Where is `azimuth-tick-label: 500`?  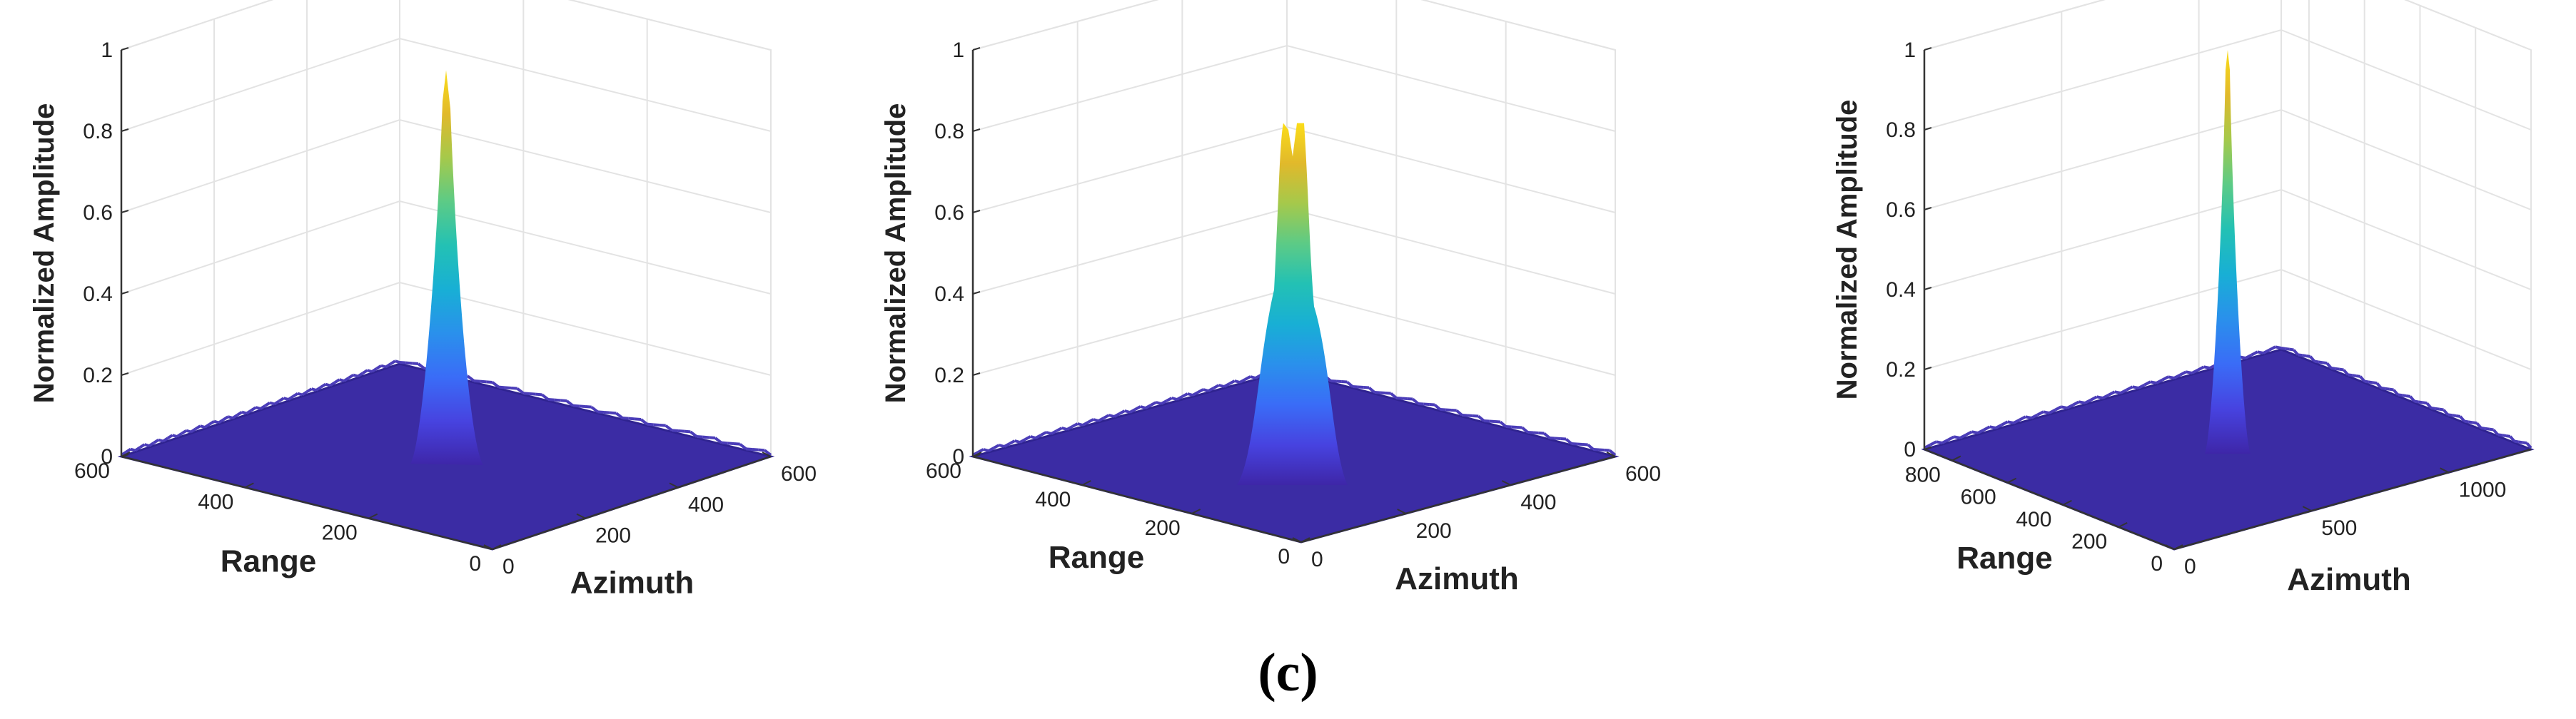
azimuth-tick-label: 500 is located at coordinates (2339, 528).